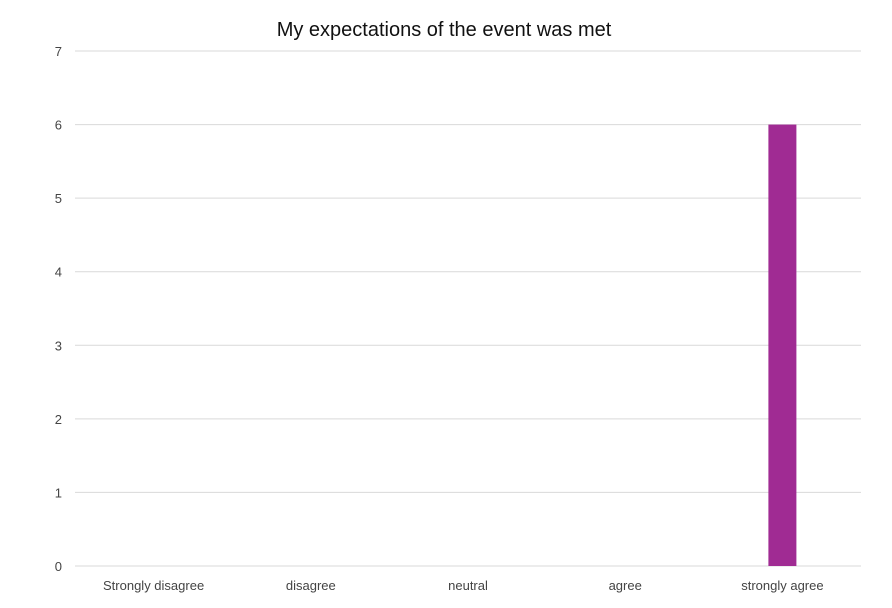 This screenshot has width=892, height=608. I want to click on bars, so click(782, 345).